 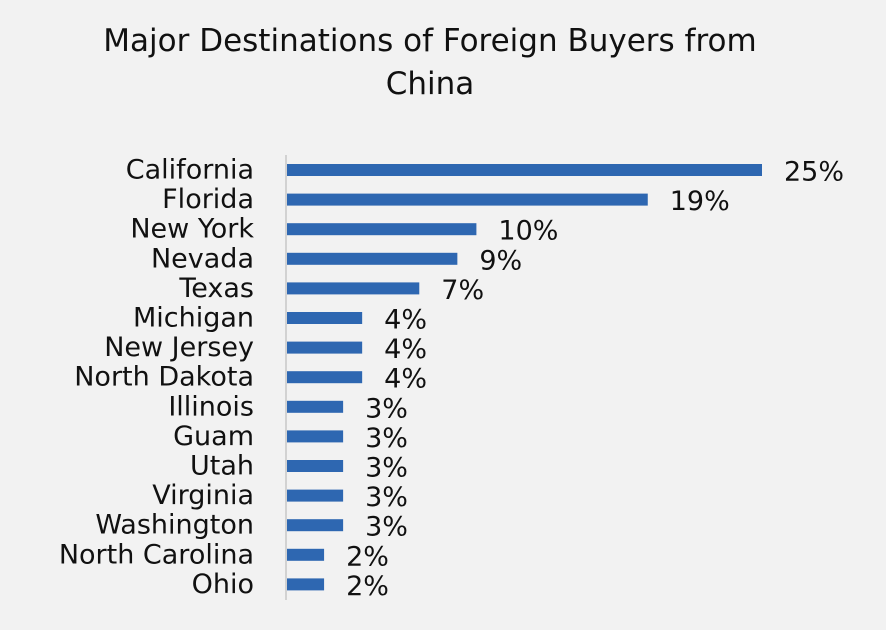 I want to click on category-label: New Jersey, so click(x=179, y=347).